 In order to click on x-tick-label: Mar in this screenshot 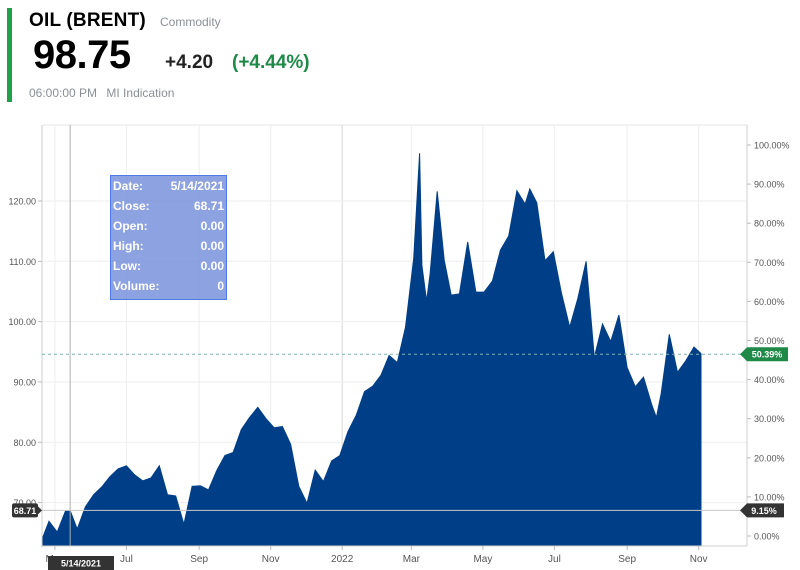, I will do `click(412, 559)`.